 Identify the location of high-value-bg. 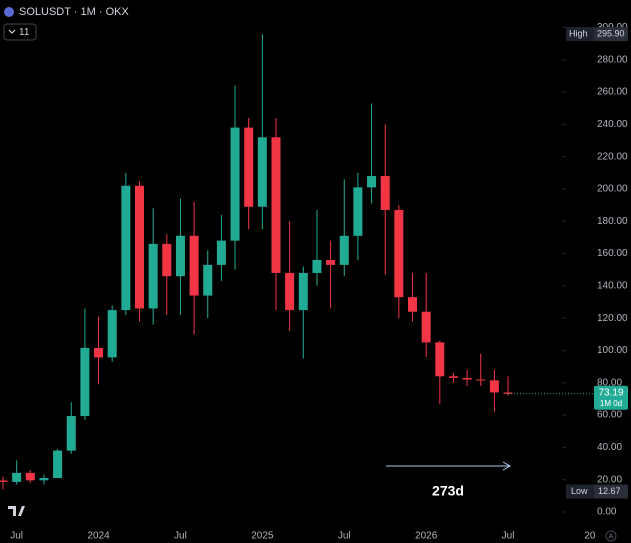
(611, 34).